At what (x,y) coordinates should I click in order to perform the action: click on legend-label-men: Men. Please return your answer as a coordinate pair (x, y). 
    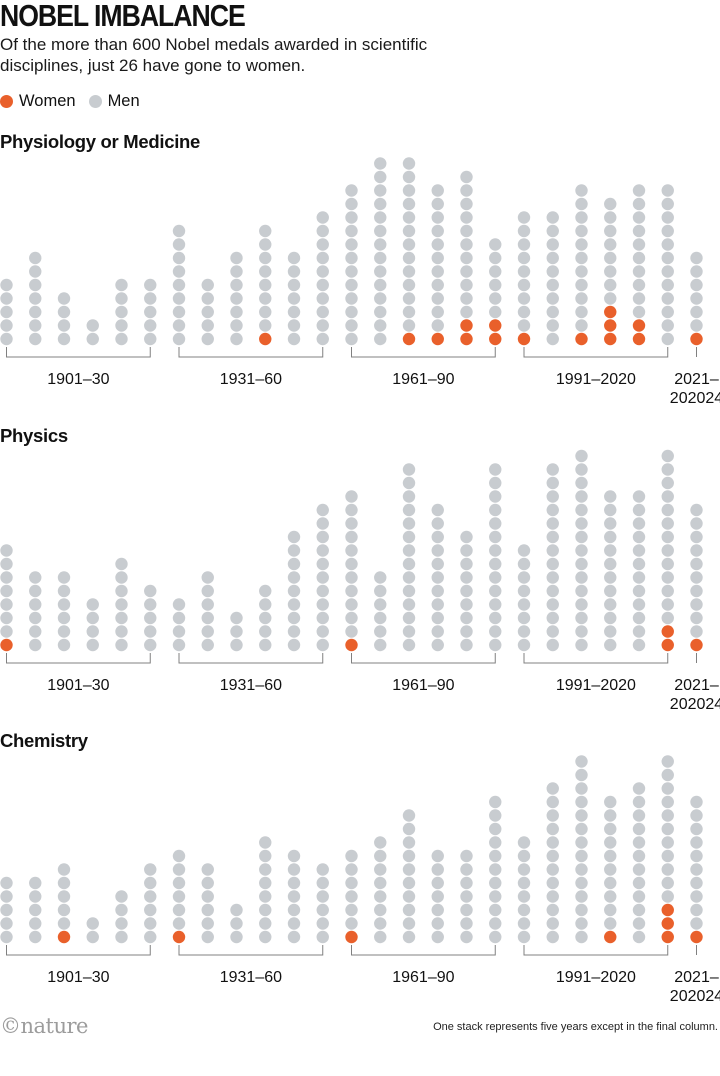
    Looking at the image, I should click on (123, 101).